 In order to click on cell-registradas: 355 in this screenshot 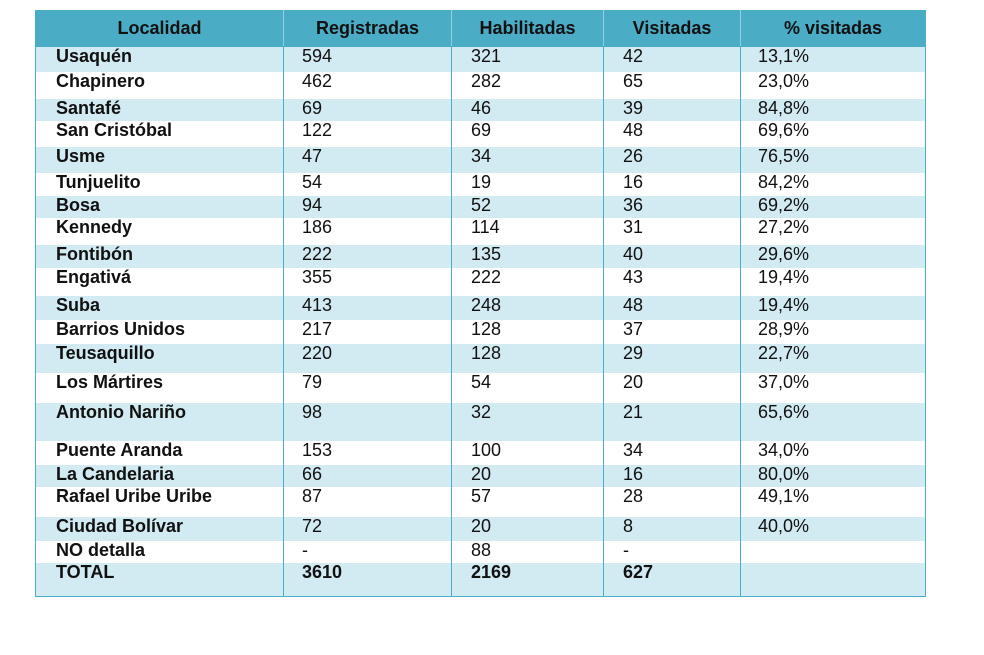, I will do `click(367, 282)`.